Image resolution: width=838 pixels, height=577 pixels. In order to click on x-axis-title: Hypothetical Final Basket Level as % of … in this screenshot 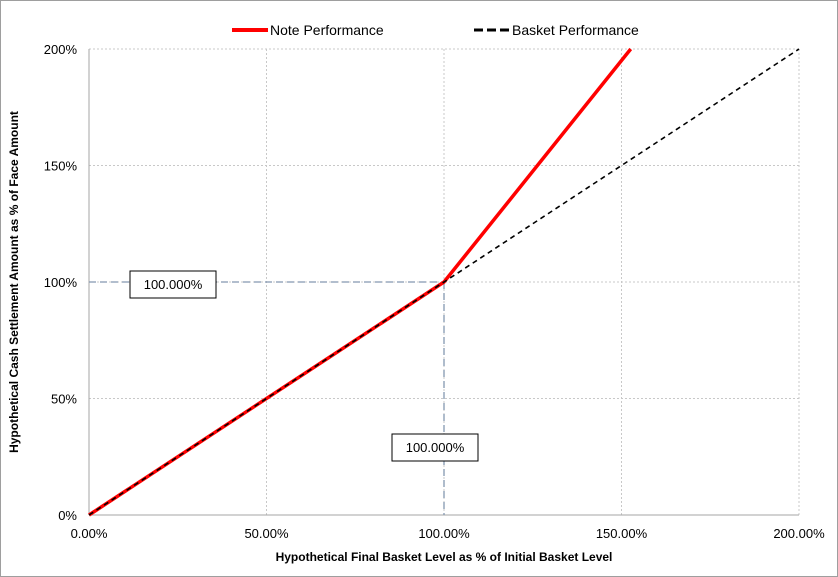, I will do `click(444, 557)`.